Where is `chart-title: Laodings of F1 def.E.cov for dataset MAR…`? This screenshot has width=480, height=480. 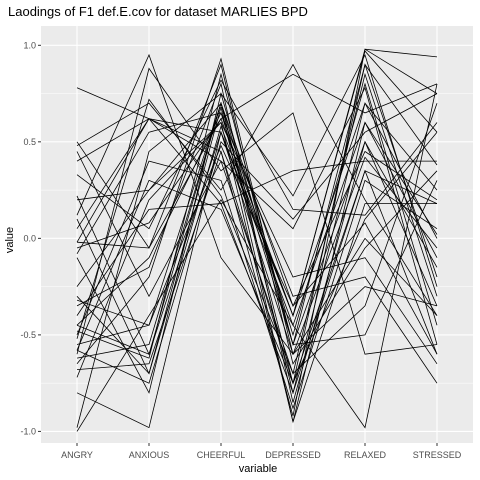 chart-title: Laodings of F1 def.E.cov for dataset MAR… is located at coordinates (158, 11).